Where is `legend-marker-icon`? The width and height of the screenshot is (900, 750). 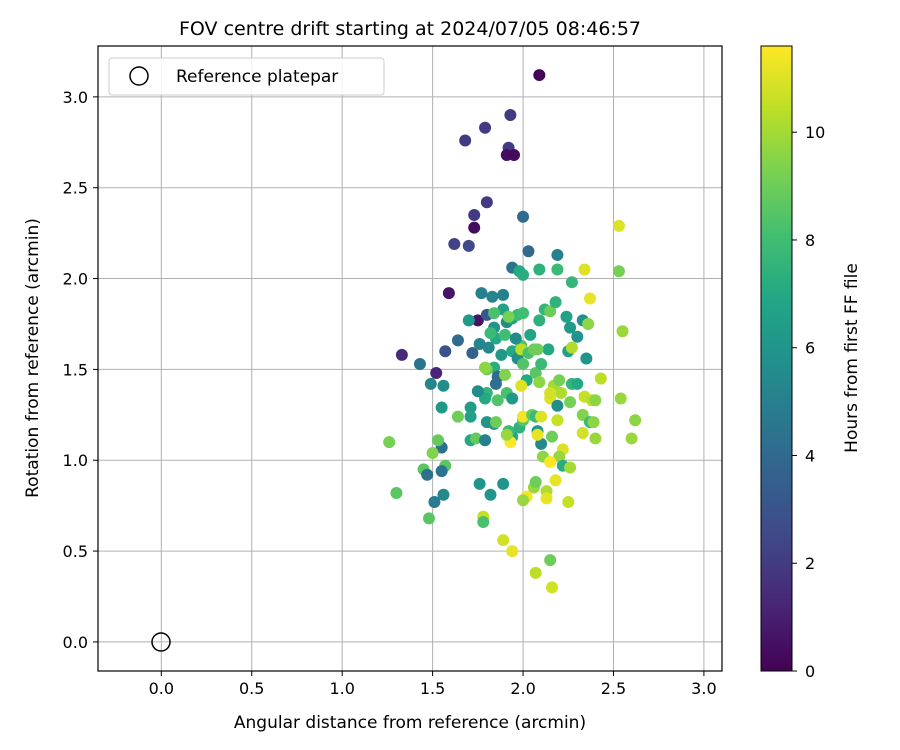
legend-marker-icon is located at coordinates (139, 76).